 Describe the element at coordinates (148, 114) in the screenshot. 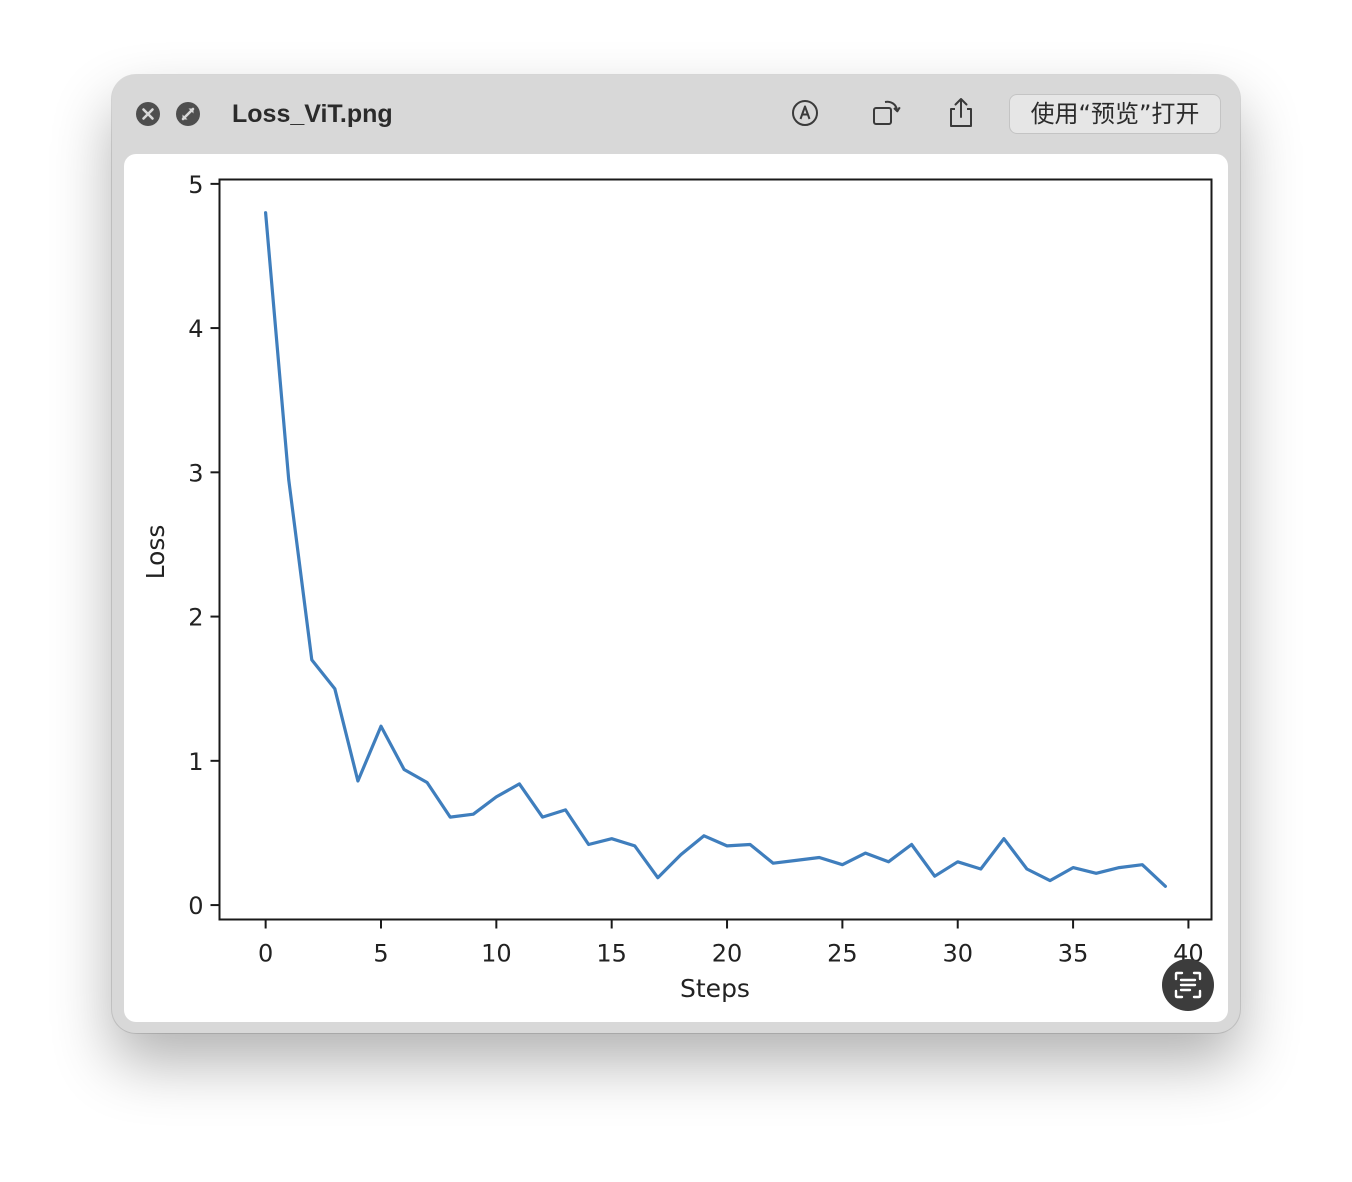

I see `close-icon` at that location.